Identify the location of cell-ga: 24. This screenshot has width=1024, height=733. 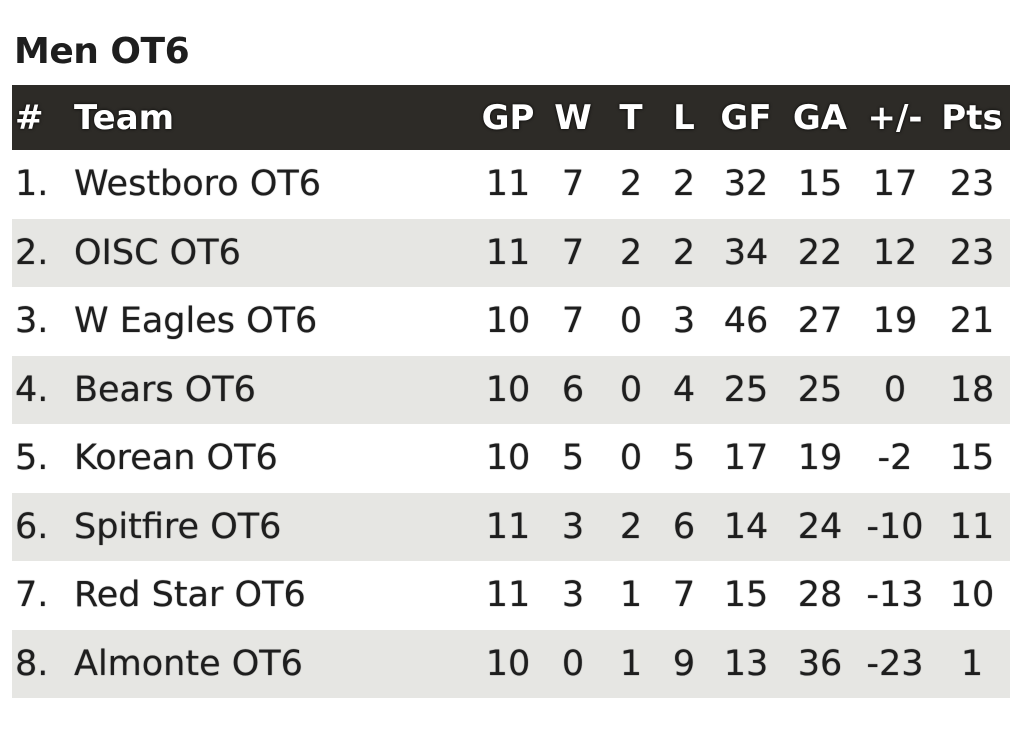
(820, 526).